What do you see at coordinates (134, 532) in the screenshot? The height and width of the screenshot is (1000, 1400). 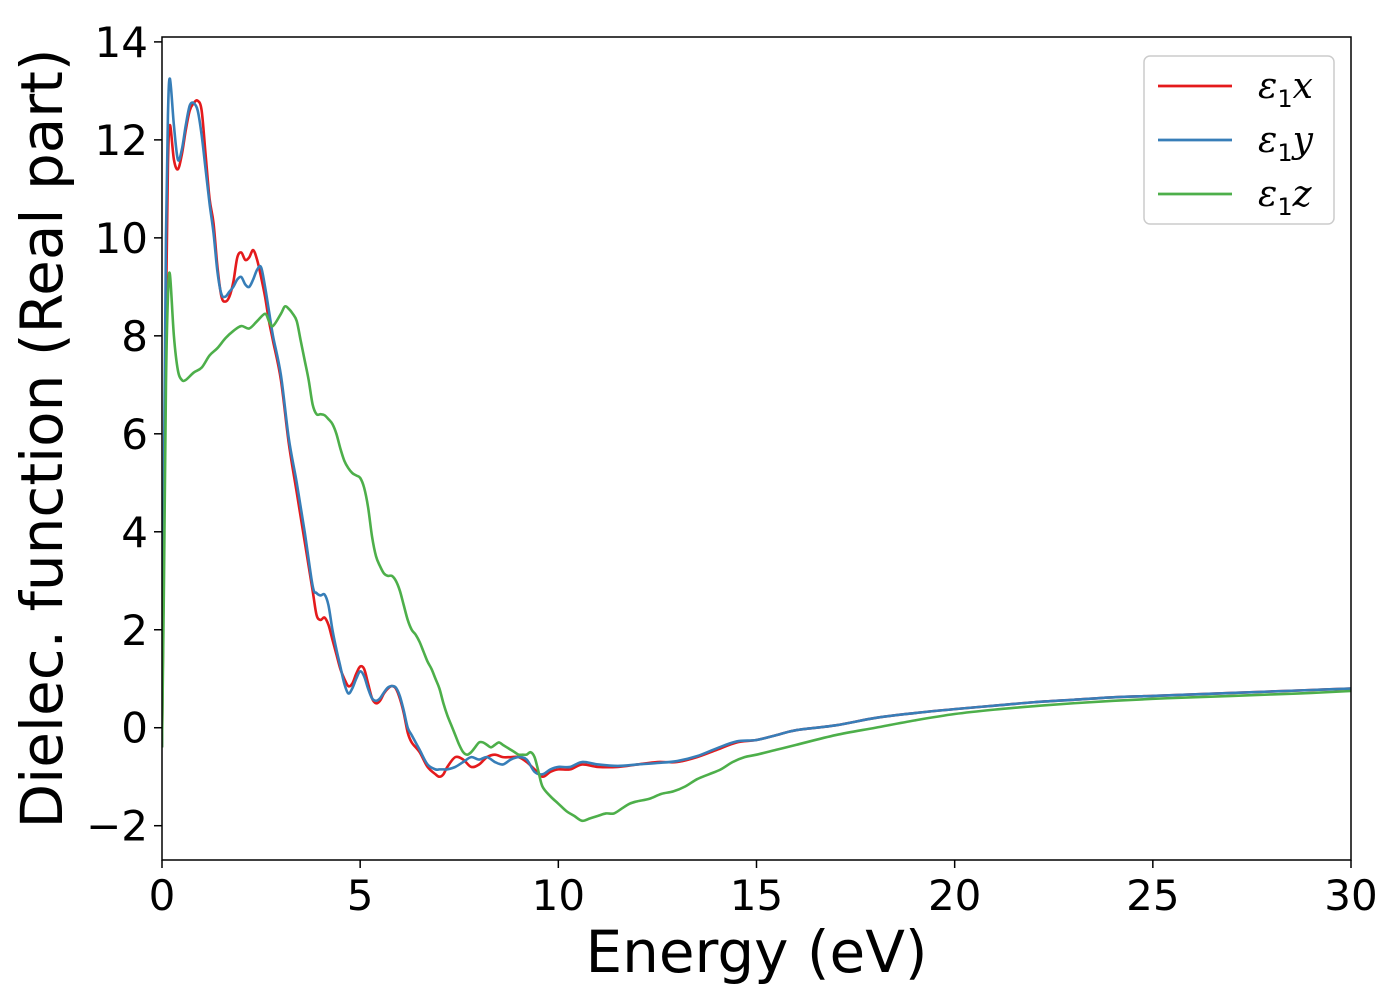 I see `y-tick-label: 4` at bounding box center [134, 532].